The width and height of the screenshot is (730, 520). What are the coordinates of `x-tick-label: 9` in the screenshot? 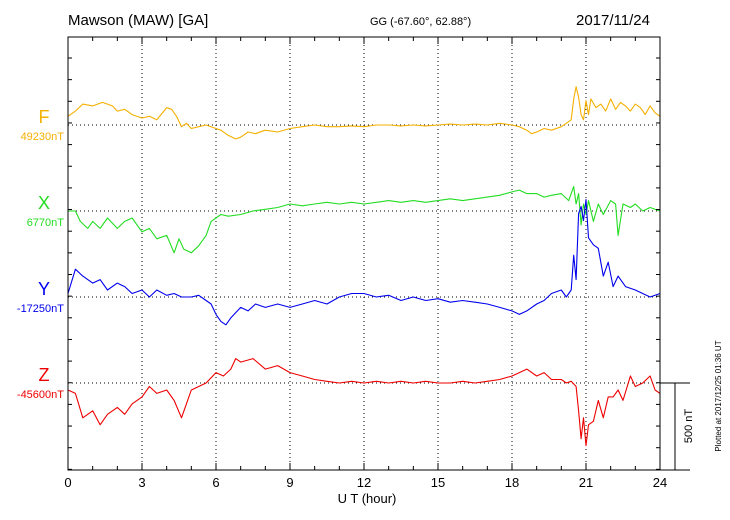 It's located at (289, 482).